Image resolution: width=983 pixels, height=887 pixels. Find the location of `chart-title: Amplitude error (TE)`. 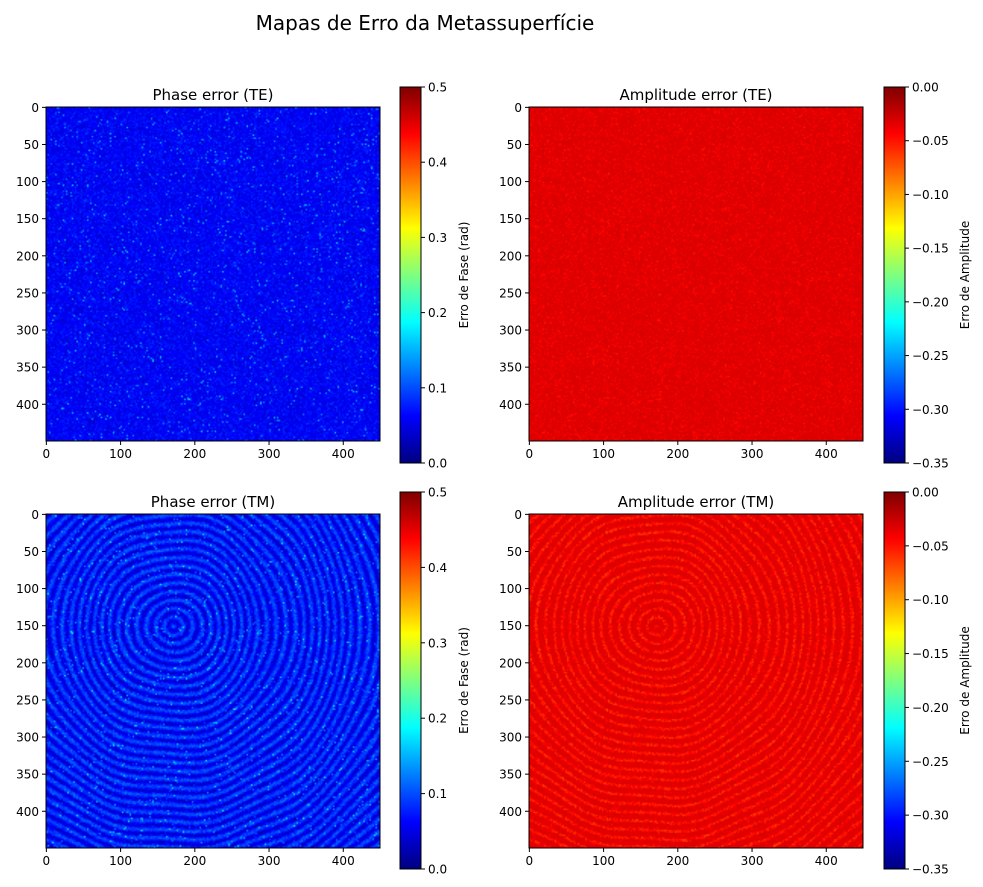

chart-title: Amplitude error (TE) is located at coordinates (695, 95).